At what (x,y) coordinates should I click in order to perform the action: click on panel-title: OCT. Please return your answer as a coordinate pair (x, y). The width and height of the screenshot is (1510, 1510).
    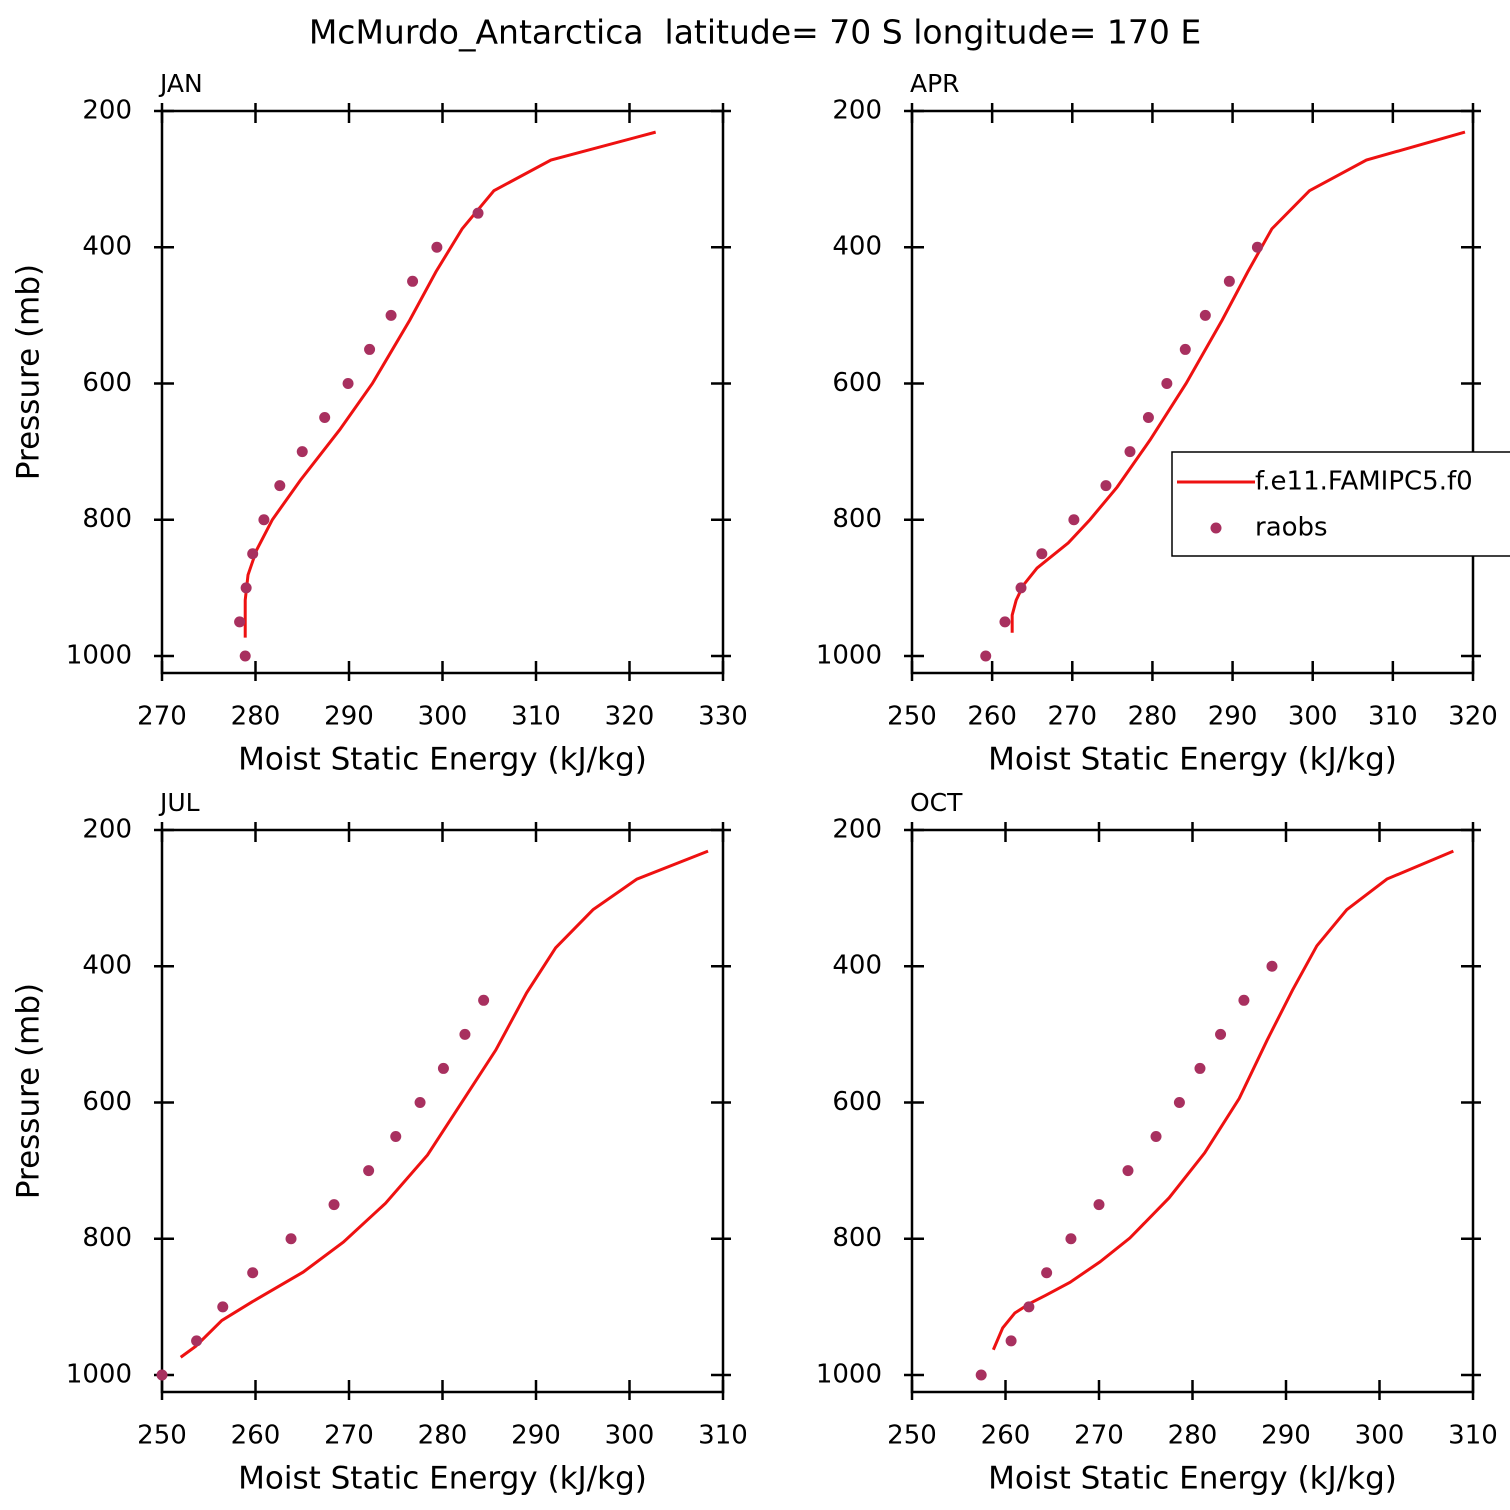
    Looking at the image, I should click on (936, 802).